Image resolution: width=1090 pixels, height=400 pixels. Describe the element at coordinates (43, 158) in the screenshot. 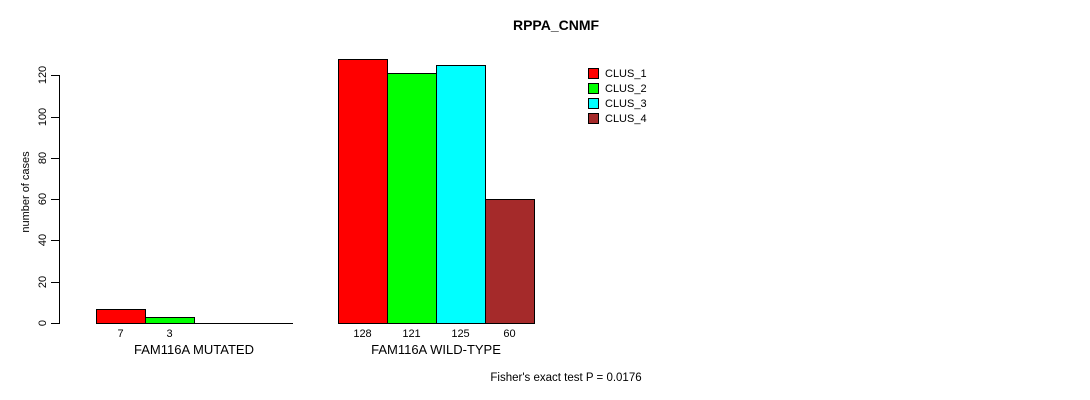

I see `y-axis-tick-label: 80` at that location.